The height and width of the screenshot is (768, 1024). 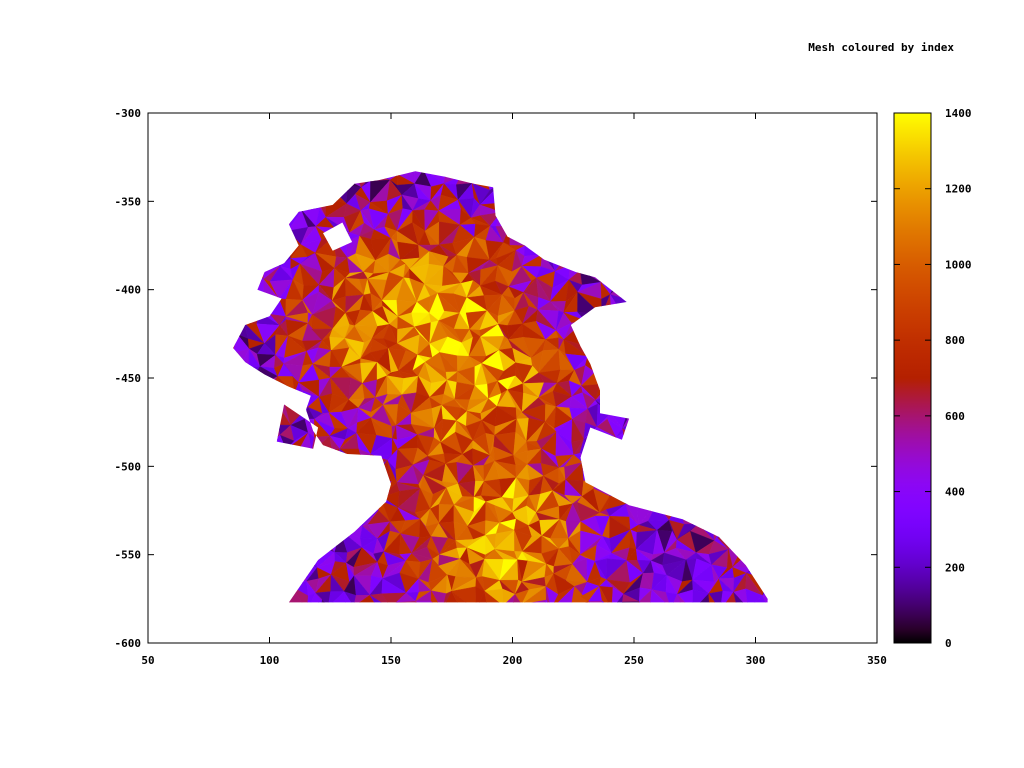 I want to click on colorbar-tick-label: 600, so click(x=955, y=416).